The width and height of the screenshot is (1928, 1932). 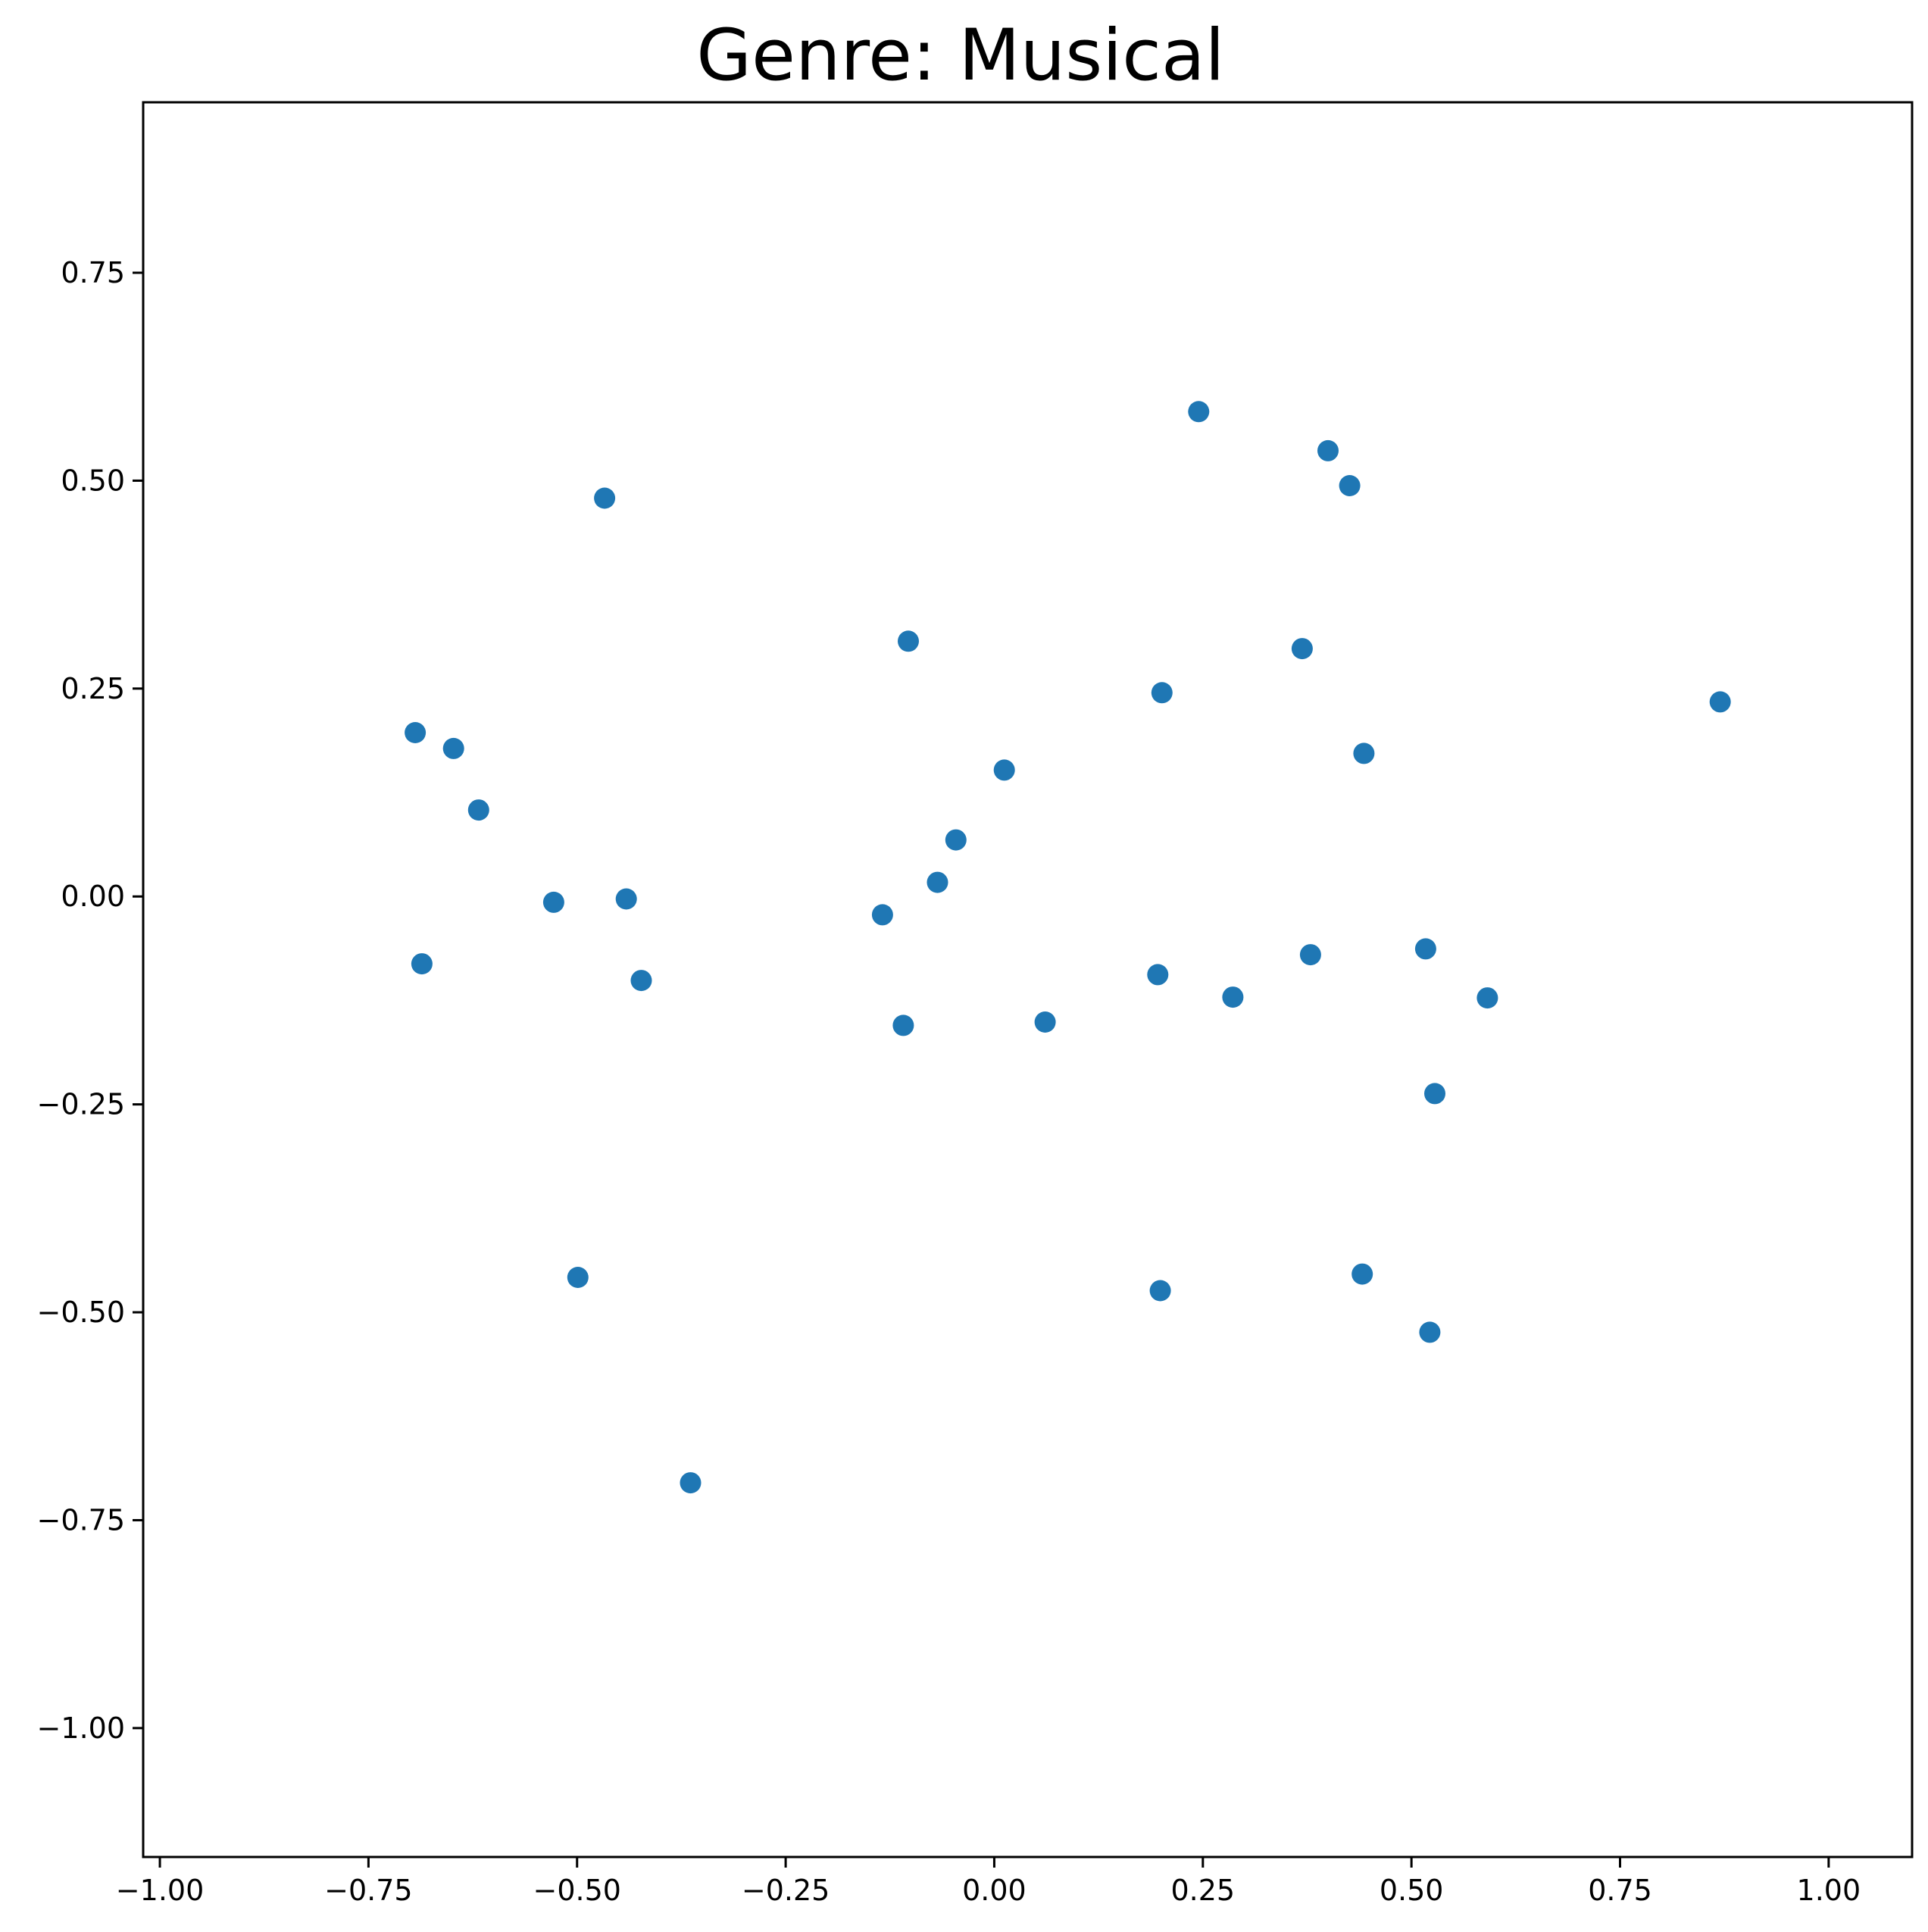 I want to click on x-tick-label-7: 0.75, so click(x=1620, y=1891).